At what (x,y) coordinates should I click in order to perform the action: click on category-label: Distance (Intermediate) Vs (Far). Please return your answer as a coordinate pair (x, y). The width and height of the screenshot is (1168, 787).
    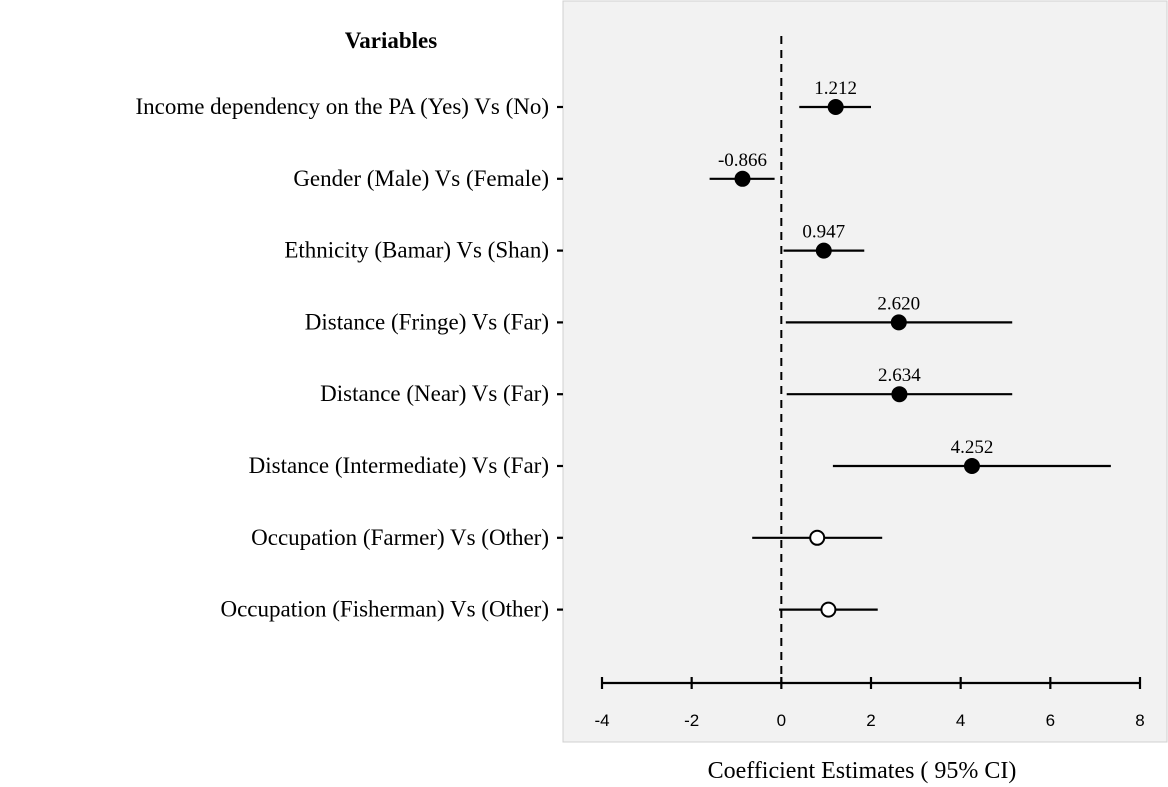
    Looking at the image, I should click on (399, 465).